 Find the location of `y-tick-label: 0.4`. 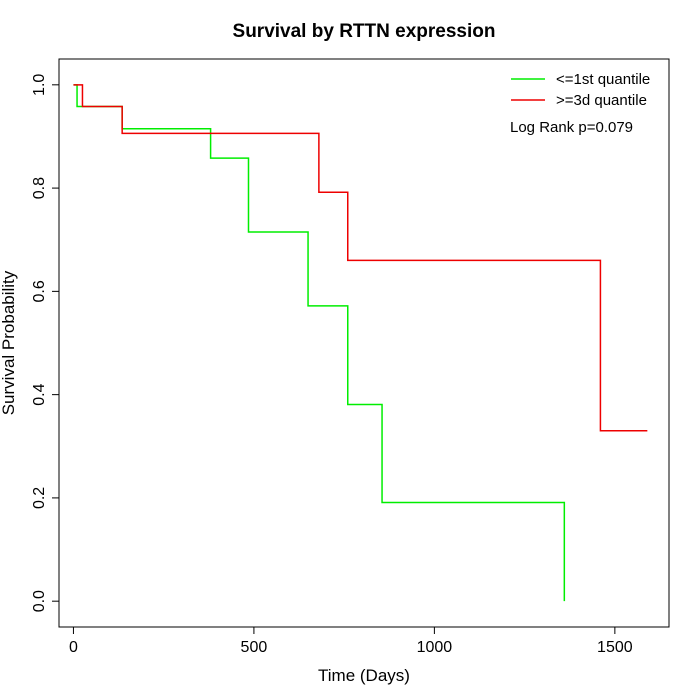

y-tick-label: 0.4 is located at coordinates (39, 394).